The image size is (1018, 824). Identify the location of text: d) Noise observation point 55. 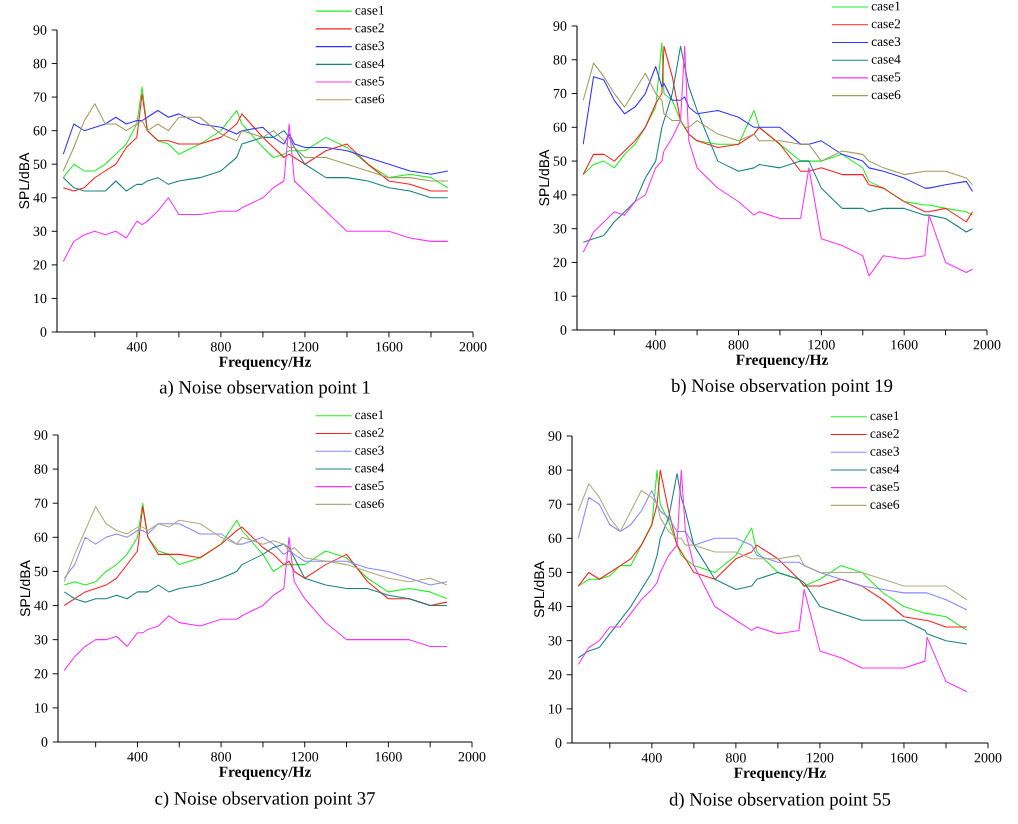
(780, 801).